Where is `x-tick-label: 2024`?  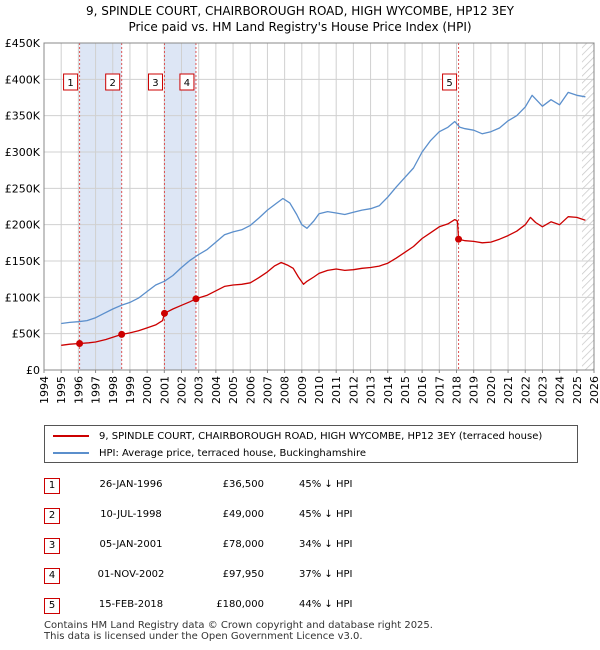 x-tick-label: 2024 is located at coordinates (560, 390).